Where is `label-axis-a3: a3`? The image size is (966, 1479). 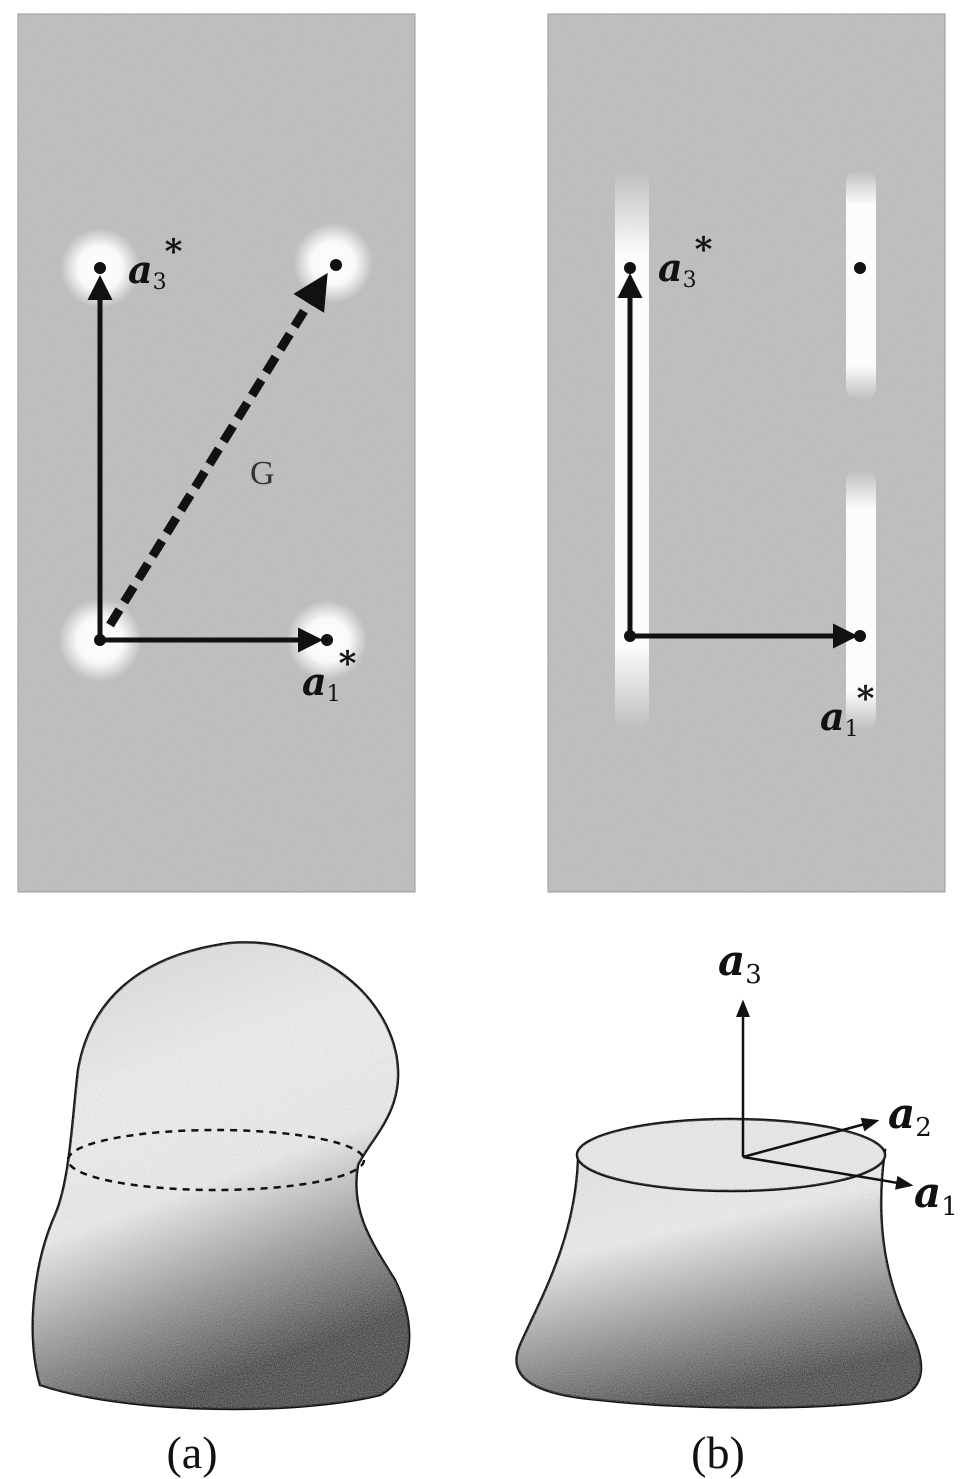
label-axis-a3: a3 is located at coordinates (740, 963).